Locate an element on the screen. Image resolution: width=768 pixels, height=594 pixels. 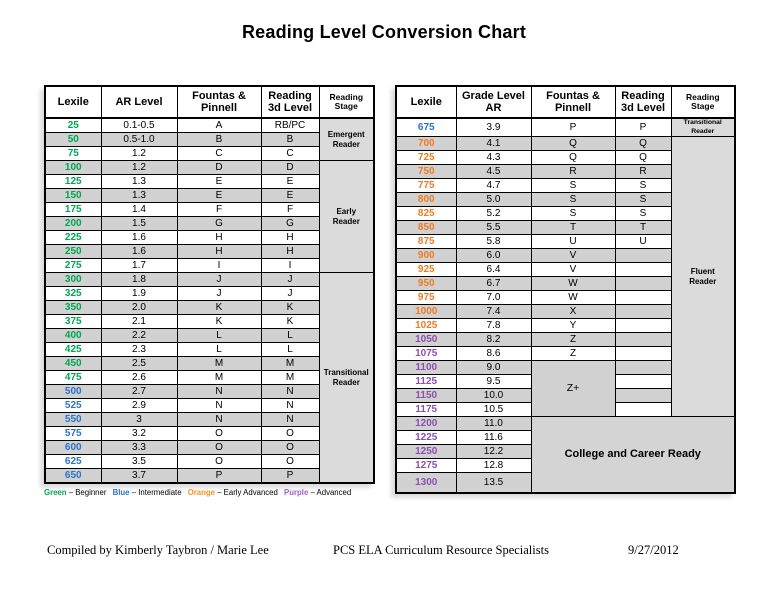
reading-3d-cell: C is located at coordinates (290, 153).